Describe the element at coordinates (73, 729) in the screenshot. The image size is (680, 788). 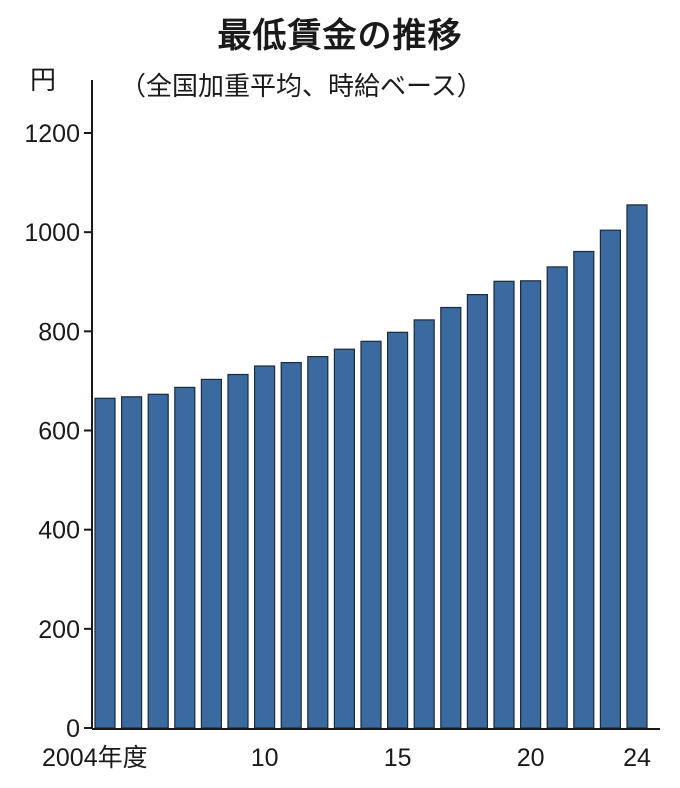
I see `y-tick-label: 0` at that location.